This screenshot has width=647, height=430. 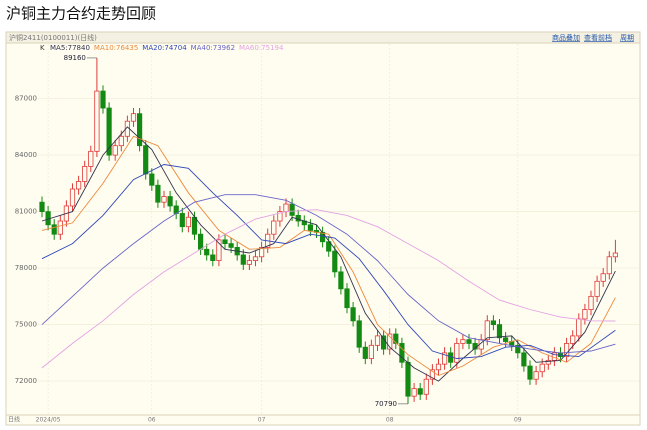 I want to click on x-tick-label: 07, so click(x=262, y=420).